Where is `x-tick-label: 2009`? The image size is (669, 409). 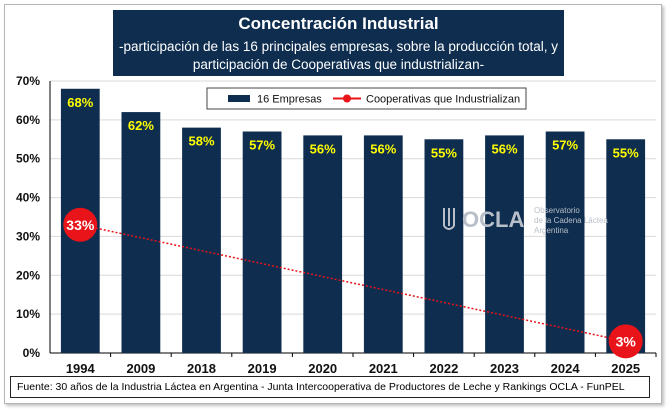
x-tick-label: 2009 is located at coordinates (140, 368).